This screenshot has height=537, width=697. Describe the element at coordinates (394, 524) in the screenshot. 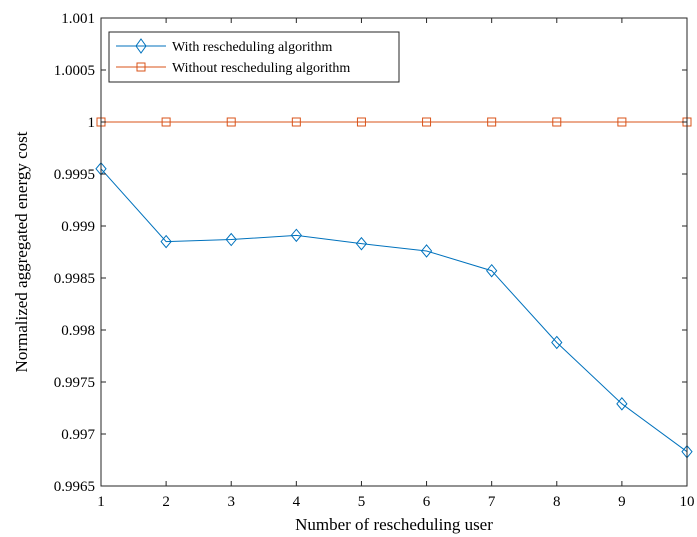

I see `x-axis-label: Number of rescheduling user` at that location.